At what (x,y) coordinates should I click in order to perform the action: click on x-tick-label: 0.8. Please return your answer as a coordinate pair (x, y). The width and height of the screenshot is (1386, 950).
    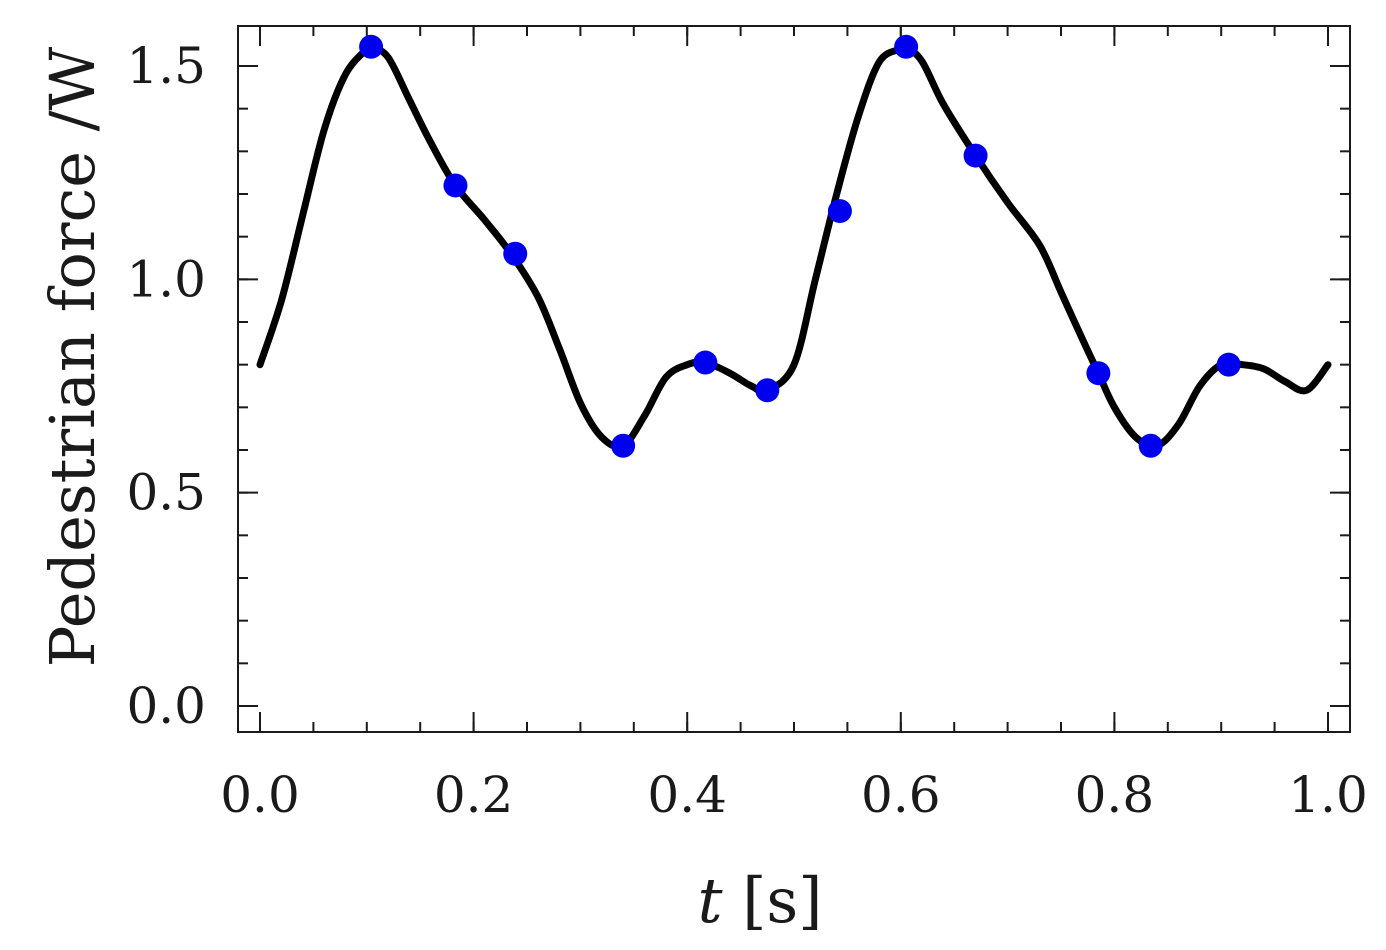
    Looking at the image, I should click on (1115, 795).